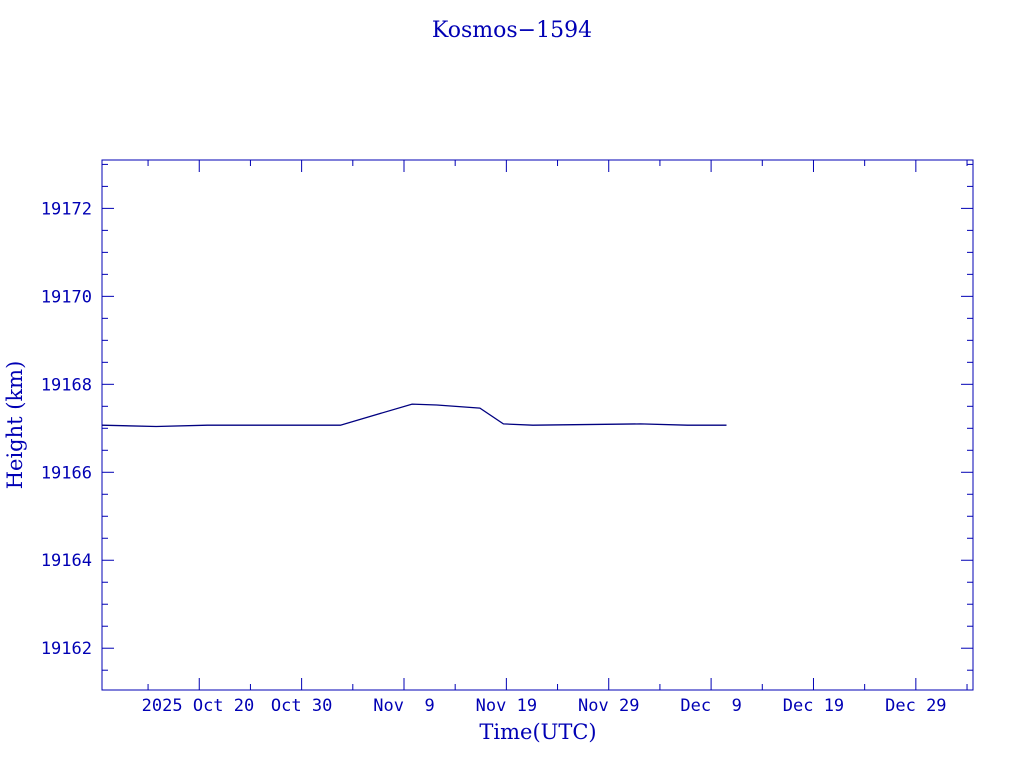 The width and height of the screenshot is (1024, 773). I want to click on y-axis-label: Height (km), so click(15, 425).